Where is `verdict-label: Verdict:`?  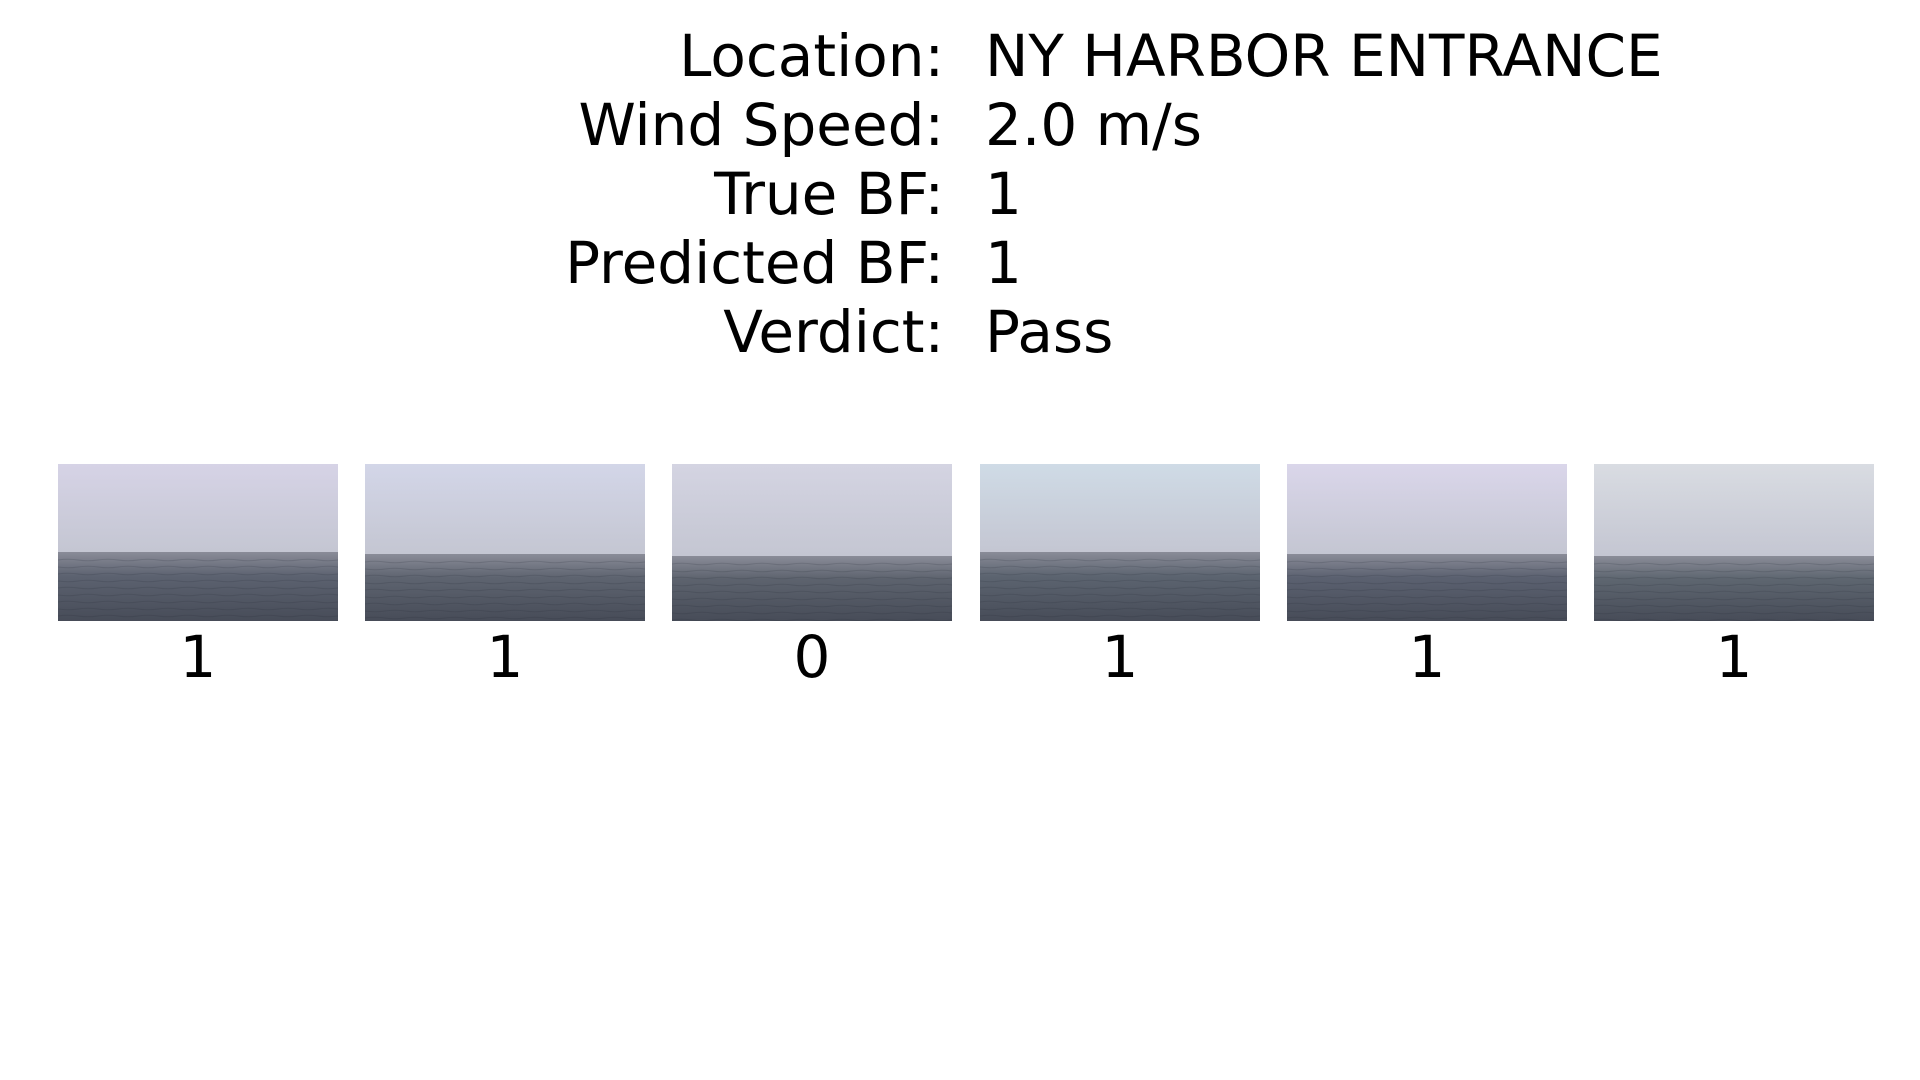
verdict-label: Verdict: is located at coordinates (833, 332).